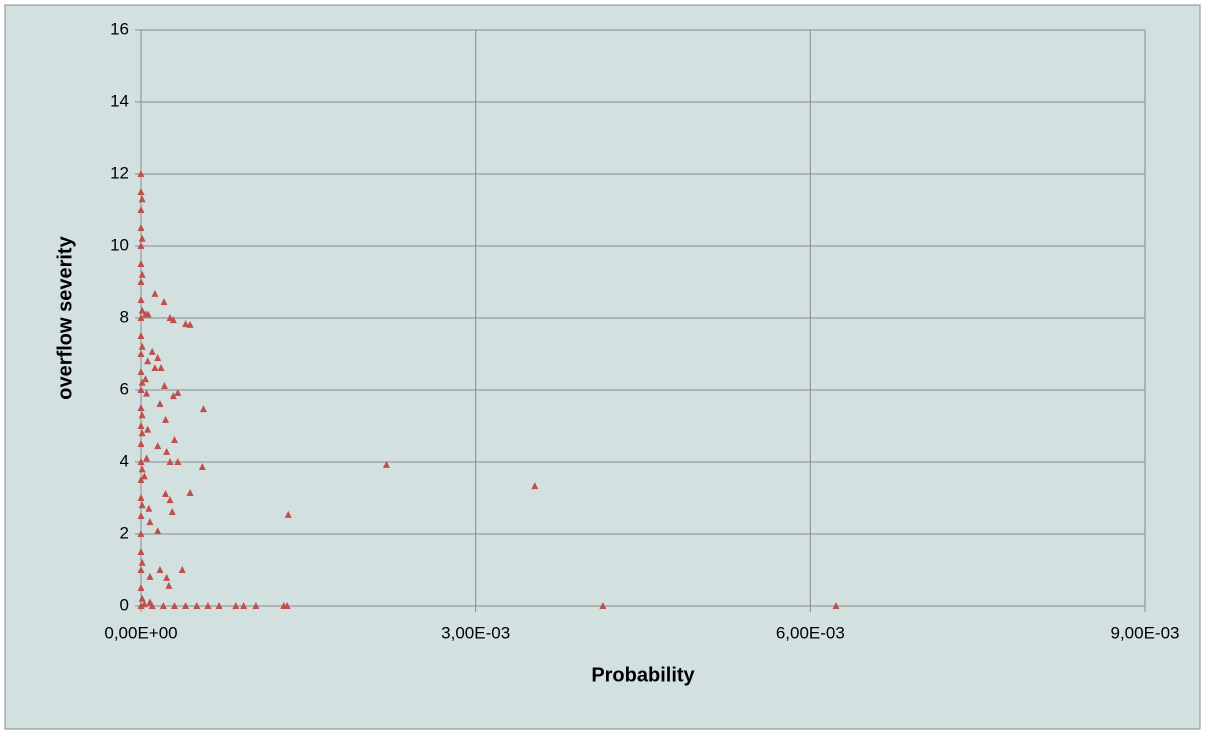  Describe the element at coordinates (643, 675) in the screenshot. I see `x-axis-title: Probability` at that location.